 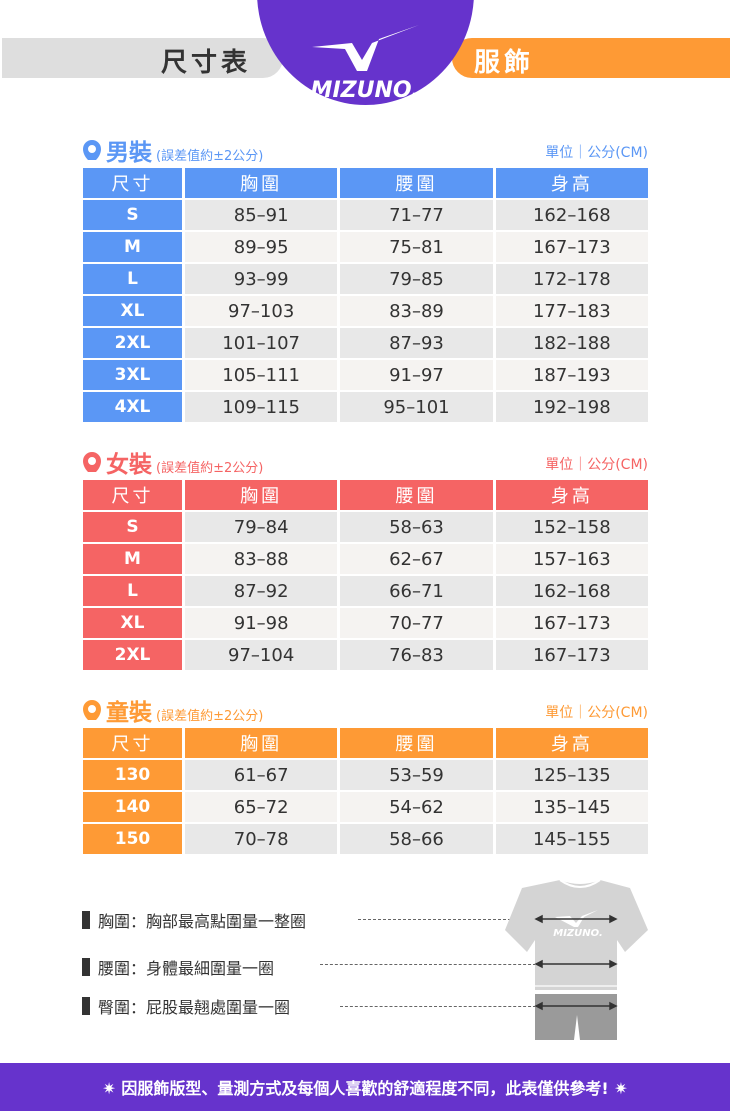 I want to click on table-row: L 87–92 66–71 162–168, so click(x=365, y=591).